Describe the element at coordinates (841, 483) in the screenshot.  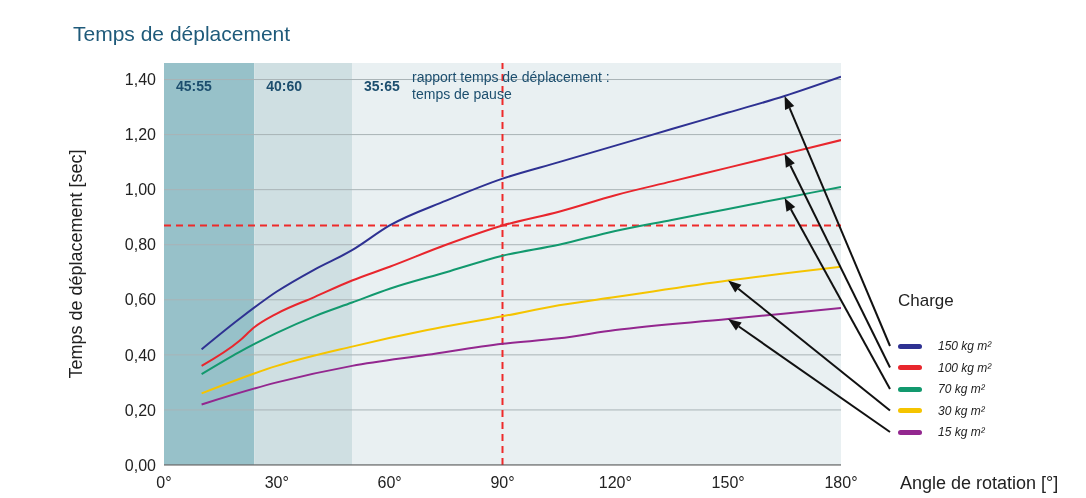
I see `x-tick-label: 180°` at that location.